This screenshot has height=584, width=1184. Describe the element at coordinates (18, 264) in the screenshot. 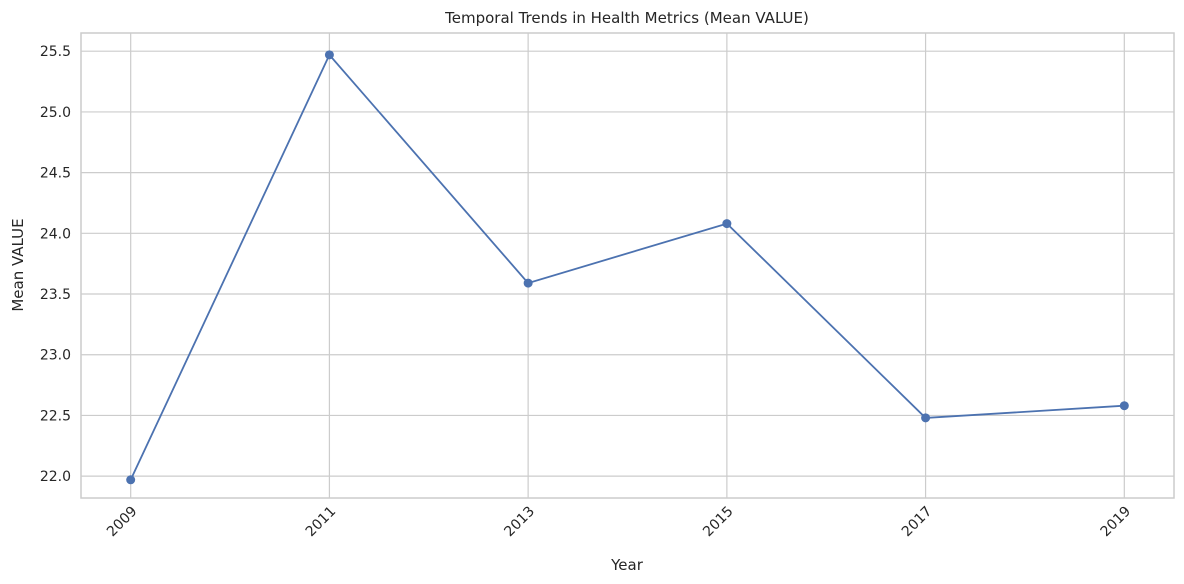

I see `y-axis-label: Mean VALUE` at that location.